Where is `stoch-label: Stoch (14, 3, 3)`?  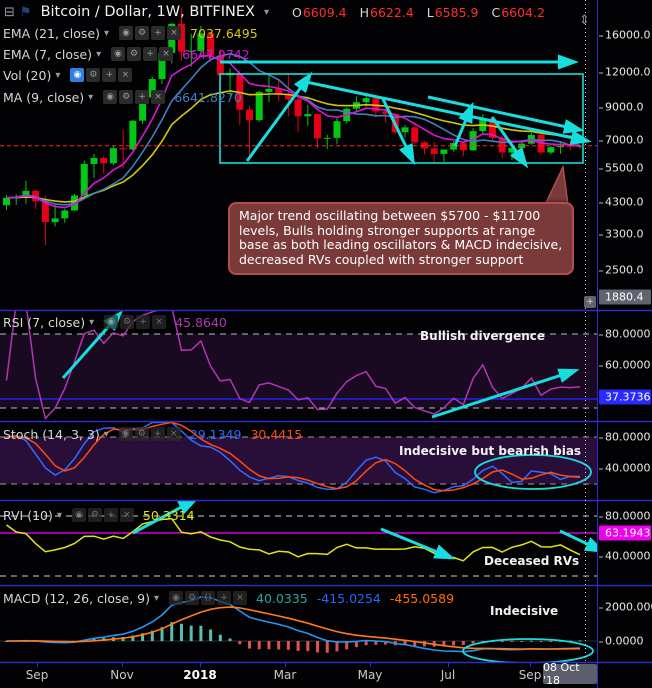
stoch-label: Stoch (14, 3, 3) is located at coordinates (51, 434).